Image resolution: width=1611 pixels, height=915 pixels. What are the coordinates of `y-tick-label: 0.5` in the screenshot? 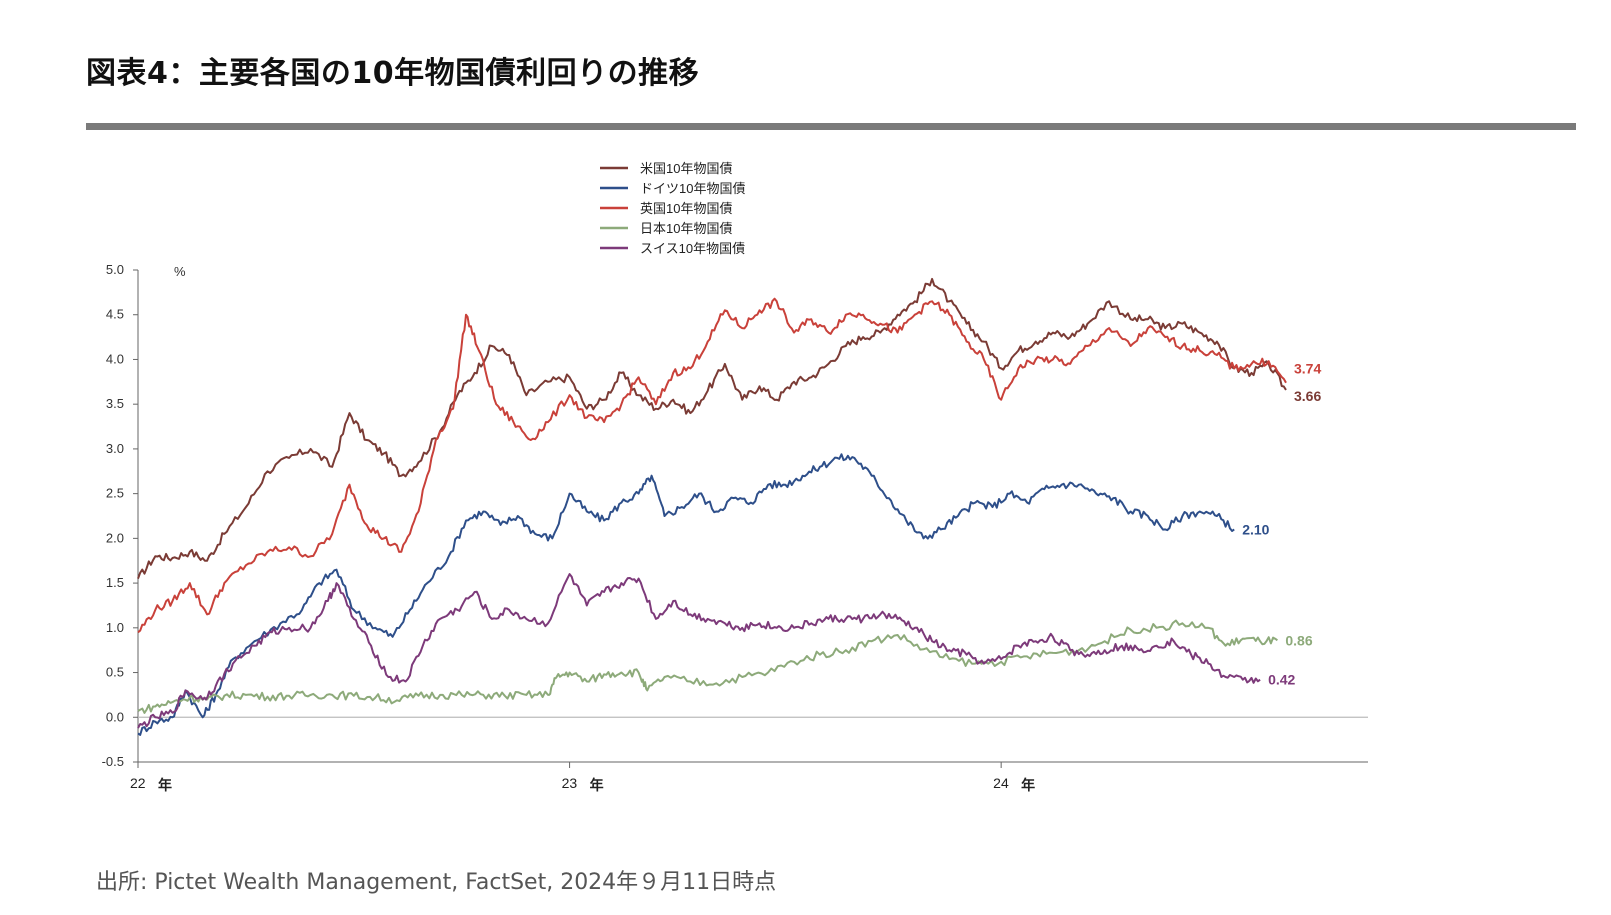 It's located at (115, 672).